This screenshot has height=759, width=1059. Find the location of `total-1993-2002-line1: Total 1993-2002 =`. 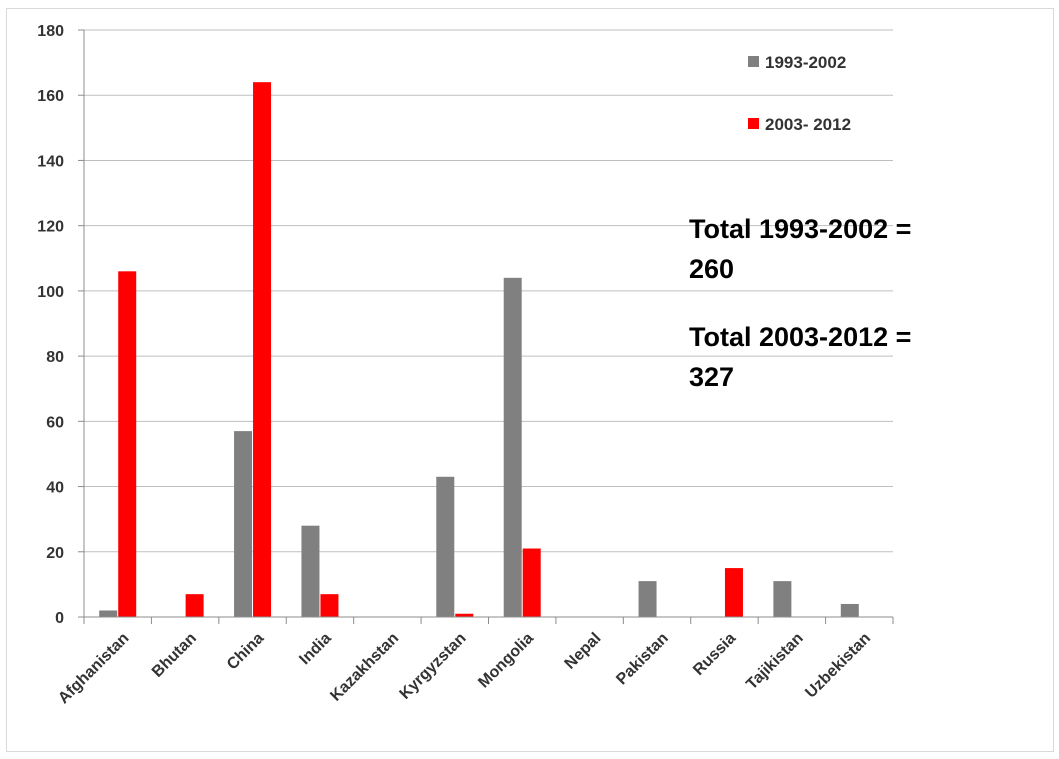

total-1993-2002-line1: Total 1993-2002 = is located at coordinates (800, 229).